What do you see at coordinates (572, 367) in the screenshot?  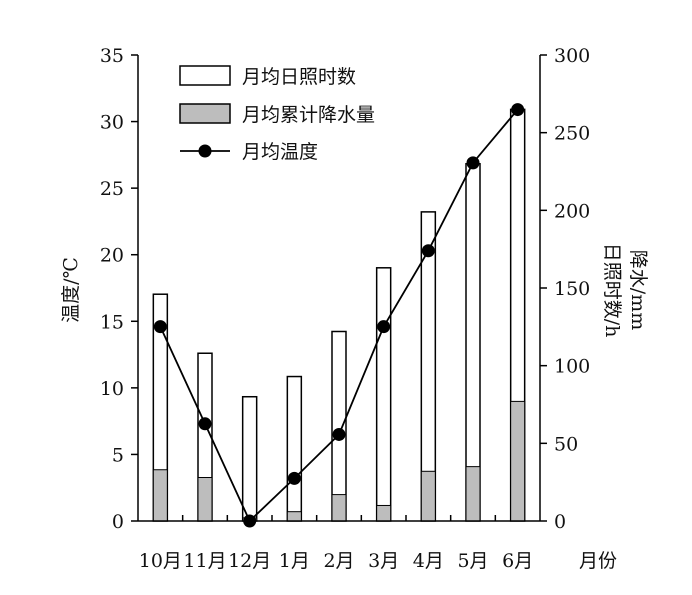 I see `right-tick-label: 100` at bounding box center [572, 367].